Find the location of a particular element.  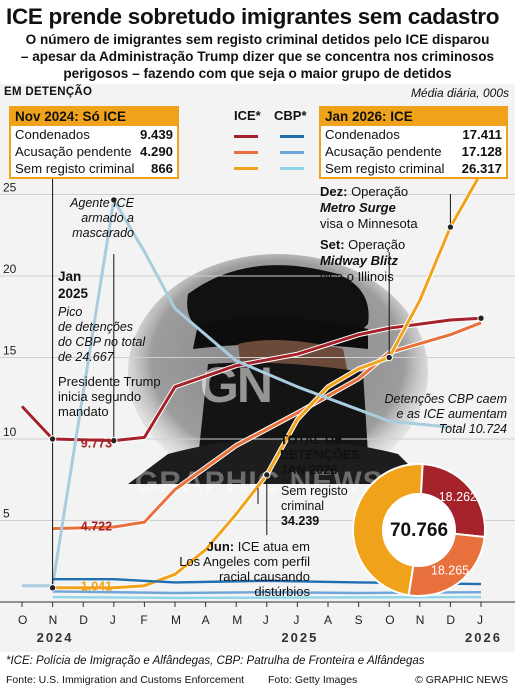

summary-row: Sem registo criminal 26.317 is located at coordinates (413, 168).